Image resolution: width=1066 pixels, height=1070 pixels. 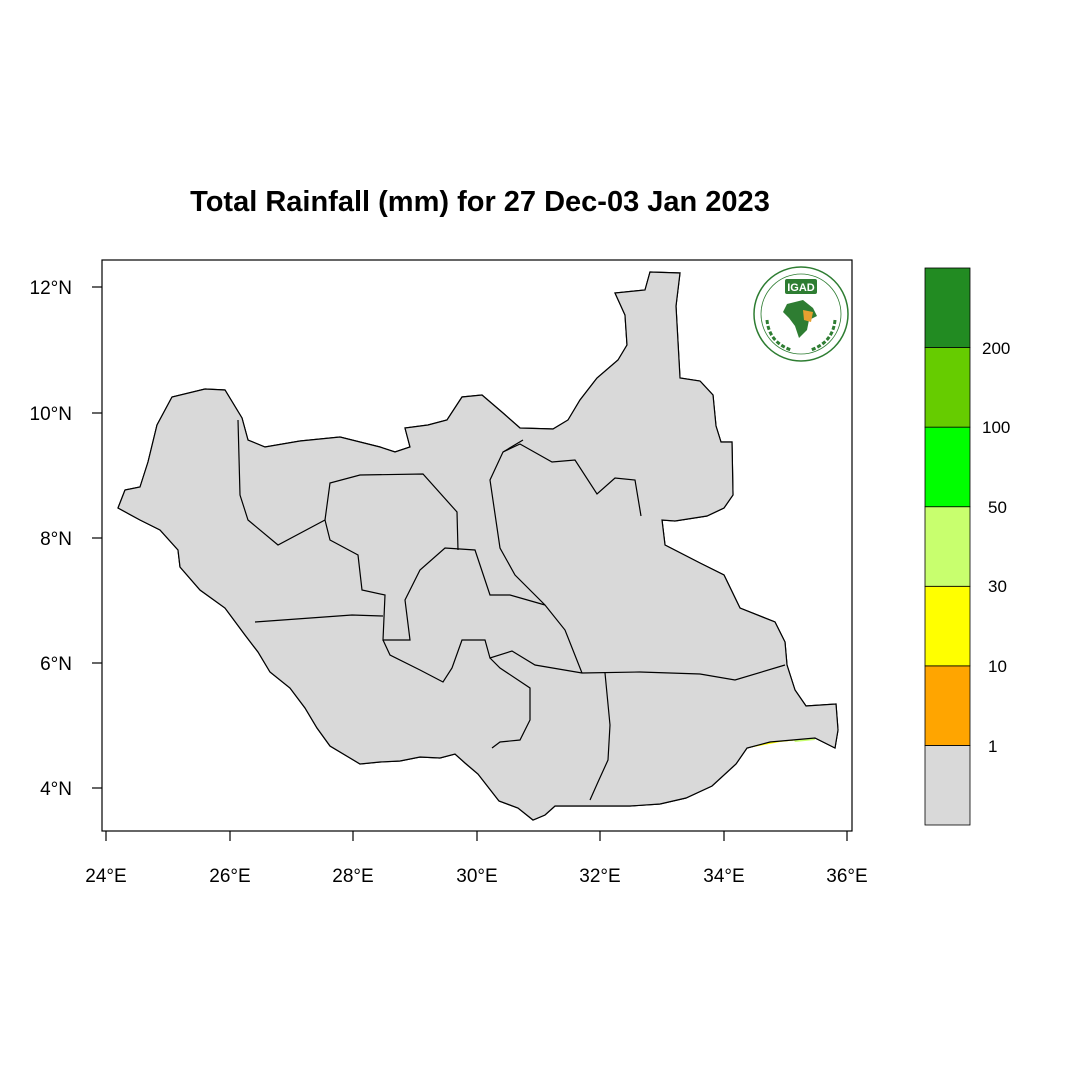 What do you see at coordinates (51, 414) in the screenshot?
I see `y-tick-label: 10°N` at bounding box center [51, 414].